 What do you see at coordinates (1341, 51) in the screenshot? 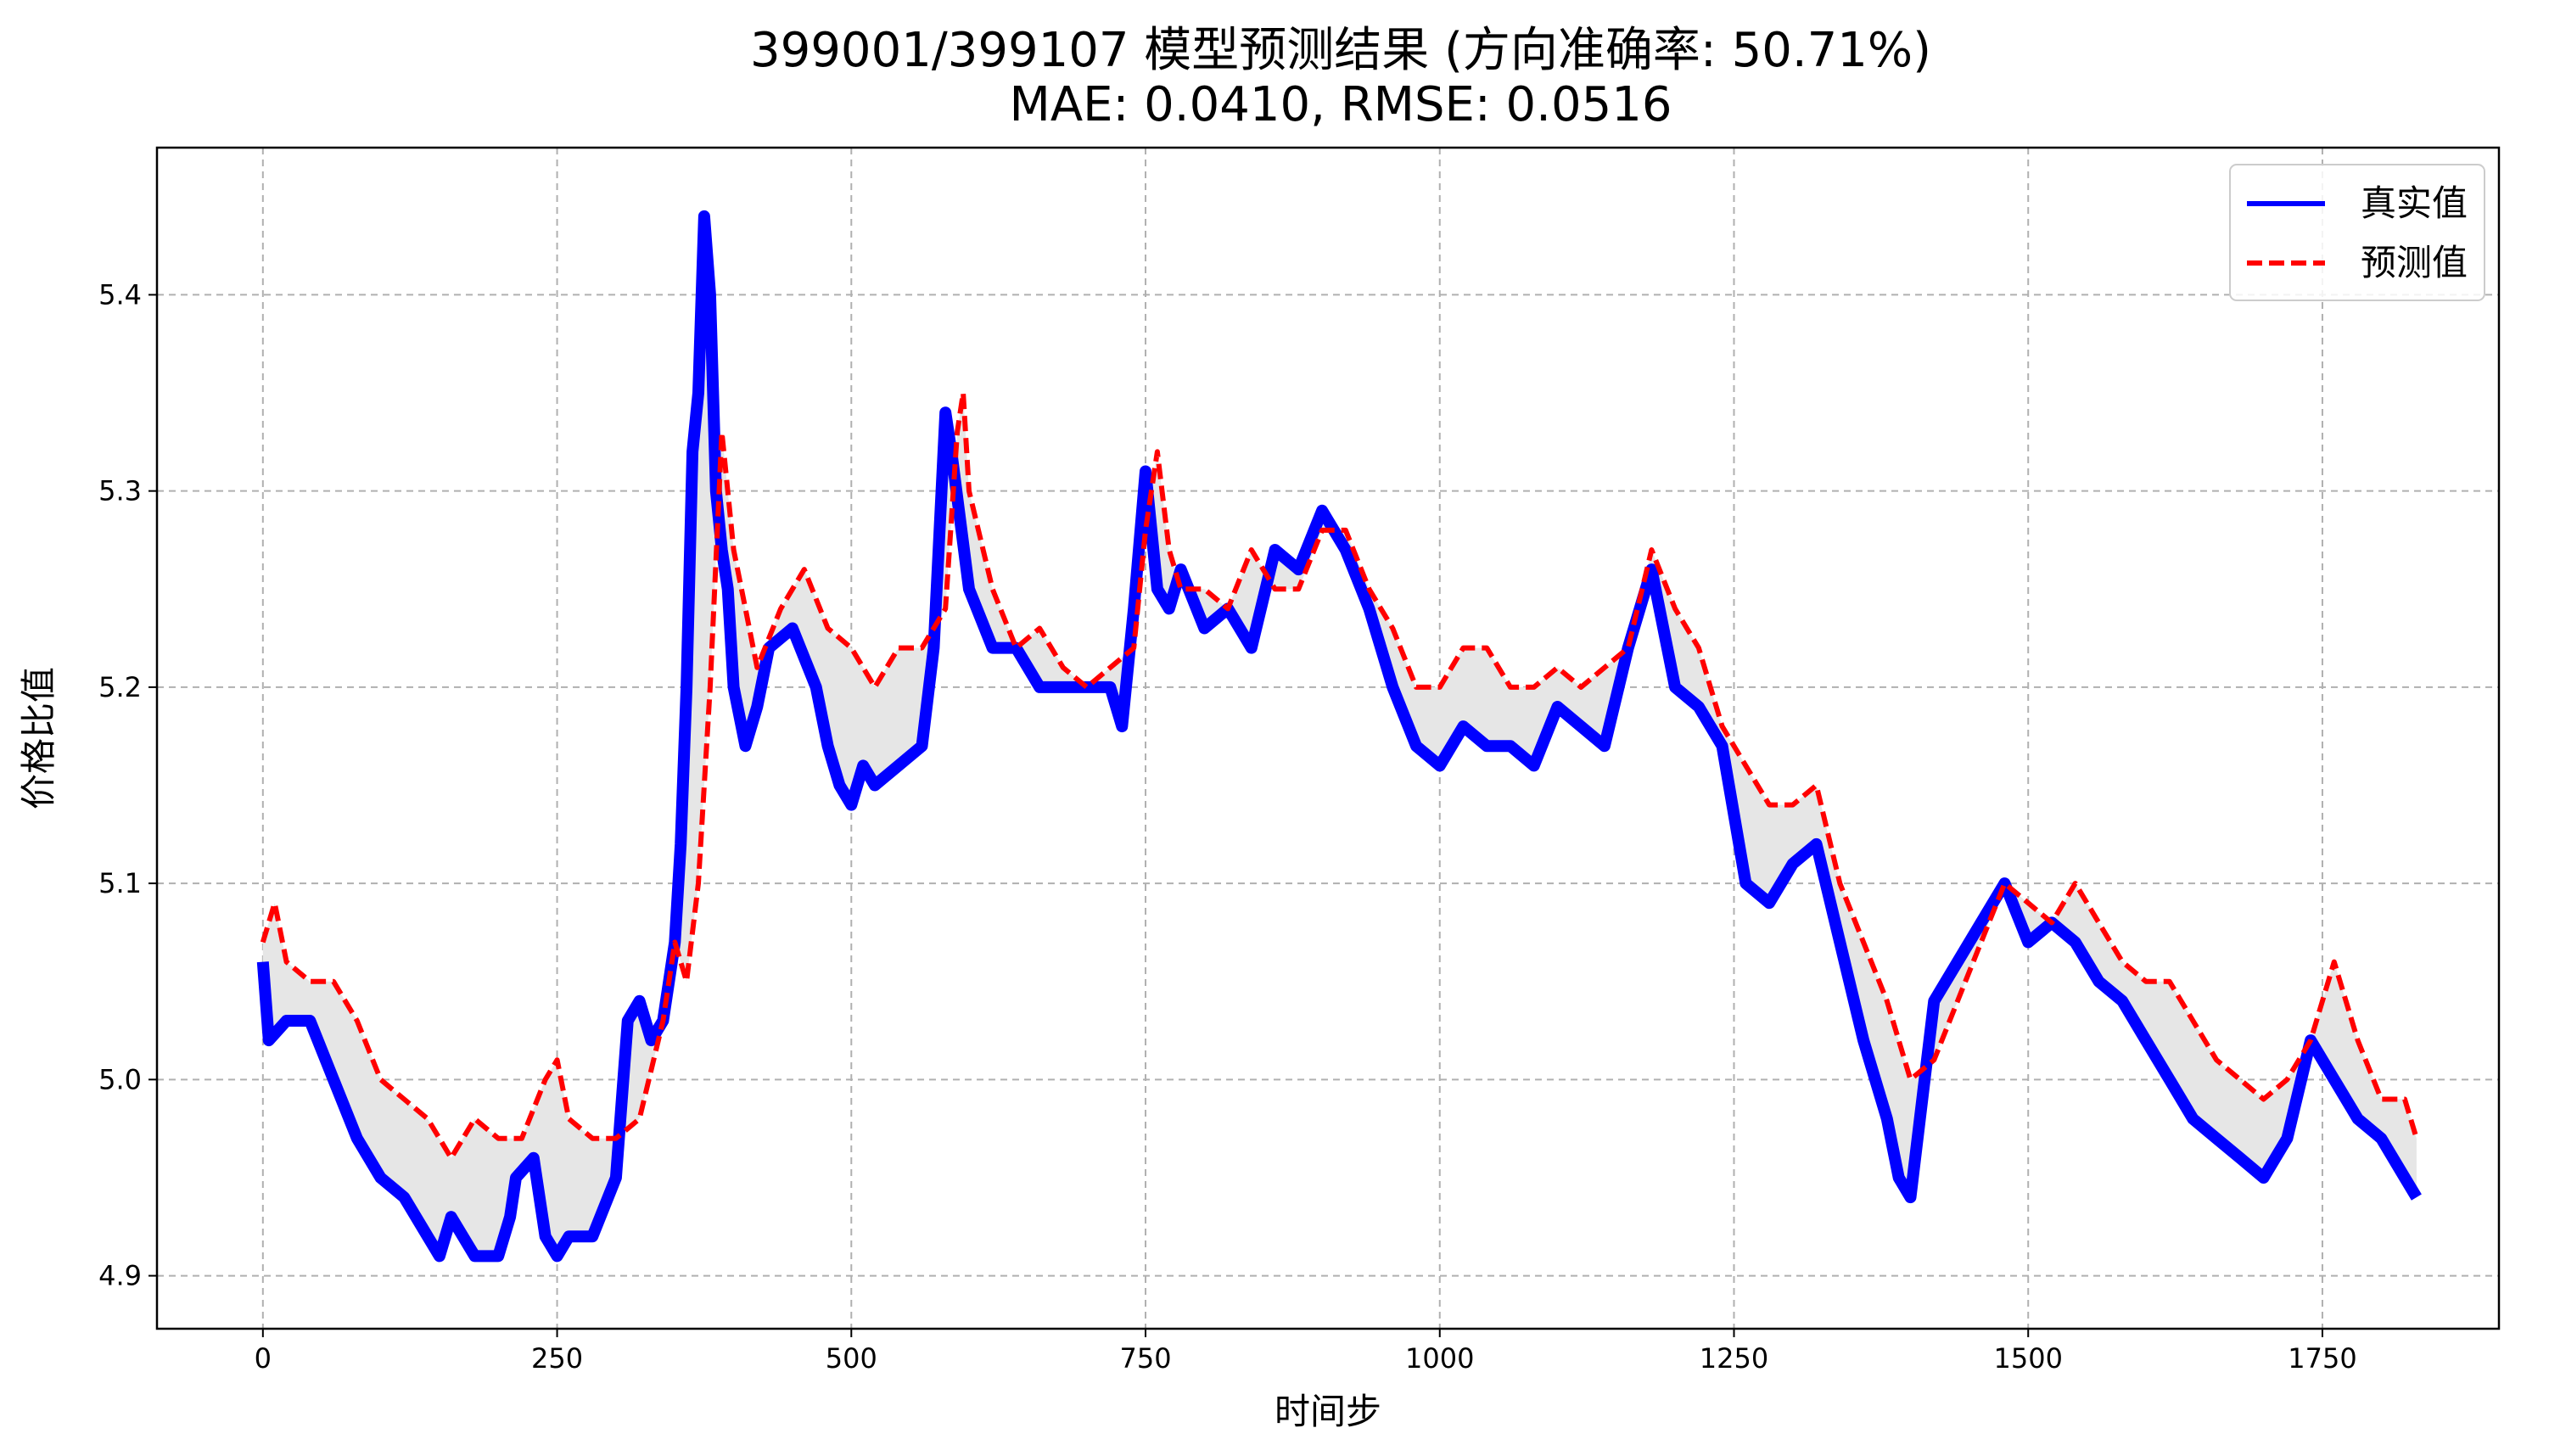
I see `chart-title: 399001/399107 模型预测结果 (方向准确率: 50.71%)` at bounding box center [1341, 51].